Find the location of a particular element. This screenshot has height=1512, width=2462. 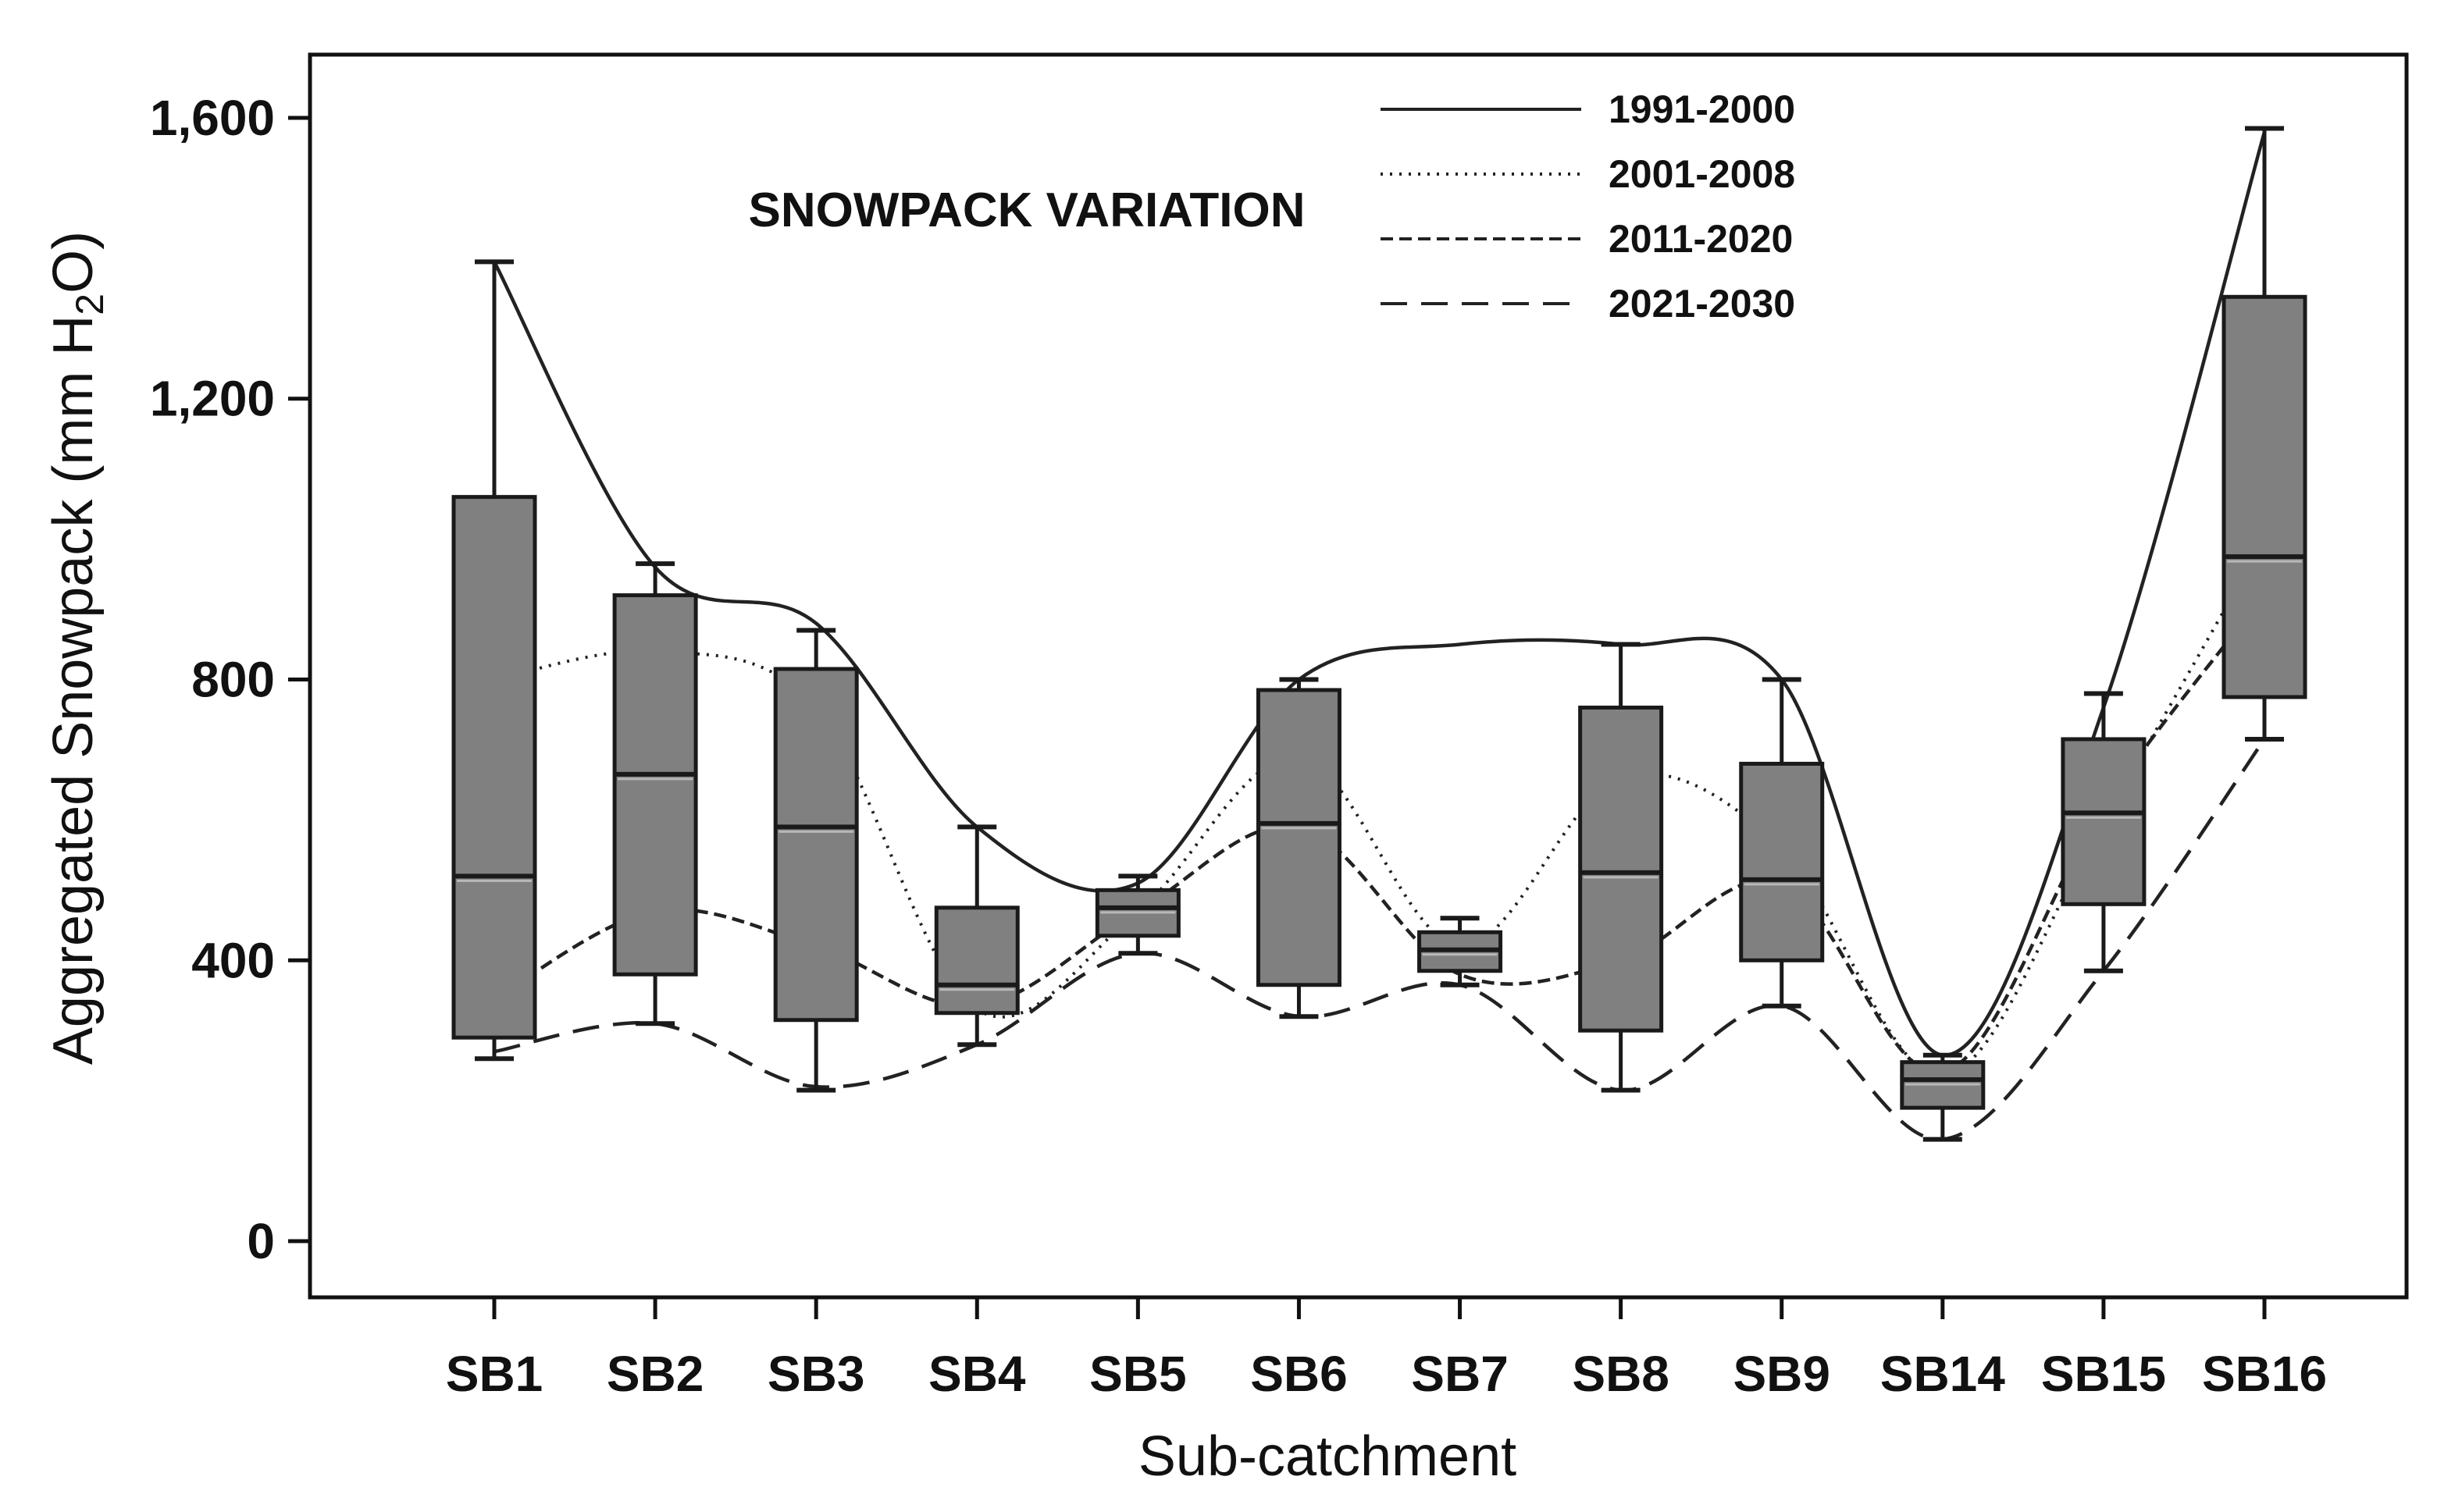

y-tick-label: 800 is located at coordinates (233, 679).